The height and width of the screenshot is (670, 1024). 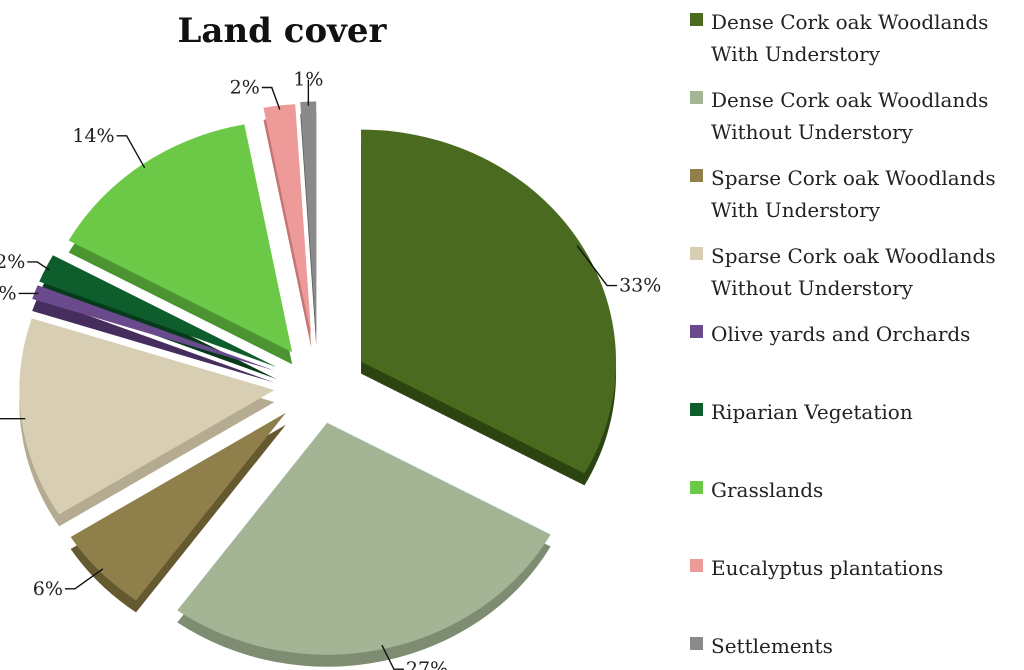 What do you see at coordinates (640, 286) in the screenshot?
I see `data-label: 33%` at bounding box center [640, 286].